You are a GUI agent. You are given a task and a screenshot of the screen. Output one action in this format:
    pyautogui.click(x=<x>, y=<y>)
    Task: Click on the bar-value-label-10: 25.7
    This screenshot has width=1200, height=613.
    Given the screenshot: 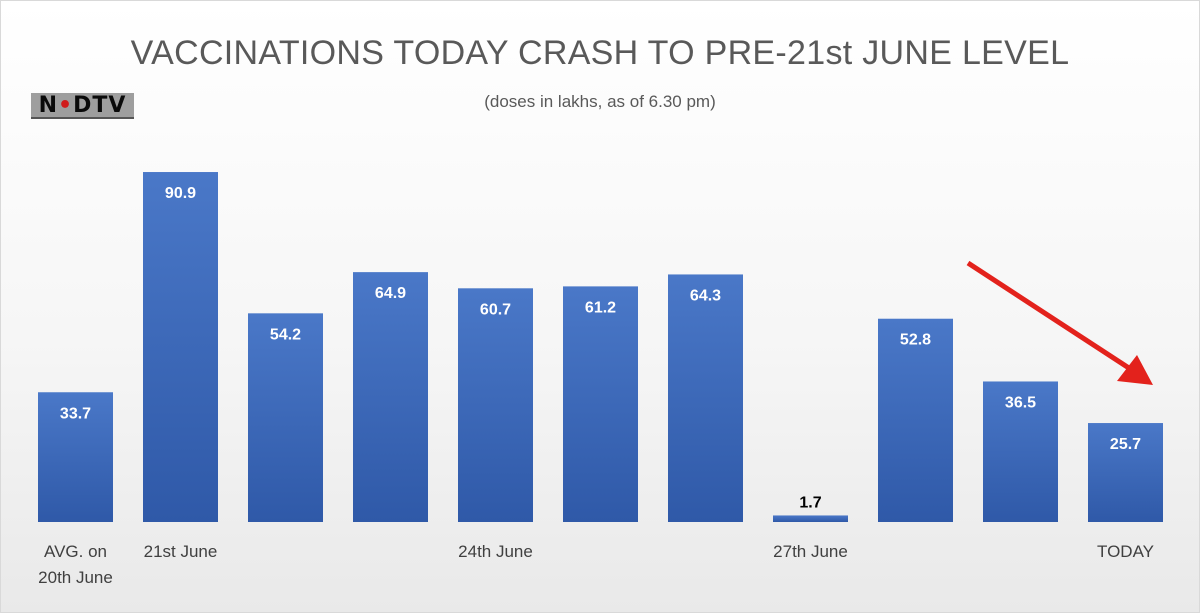 What is the action you would take?
    pyautogui.click(x=1125, y=444)
    